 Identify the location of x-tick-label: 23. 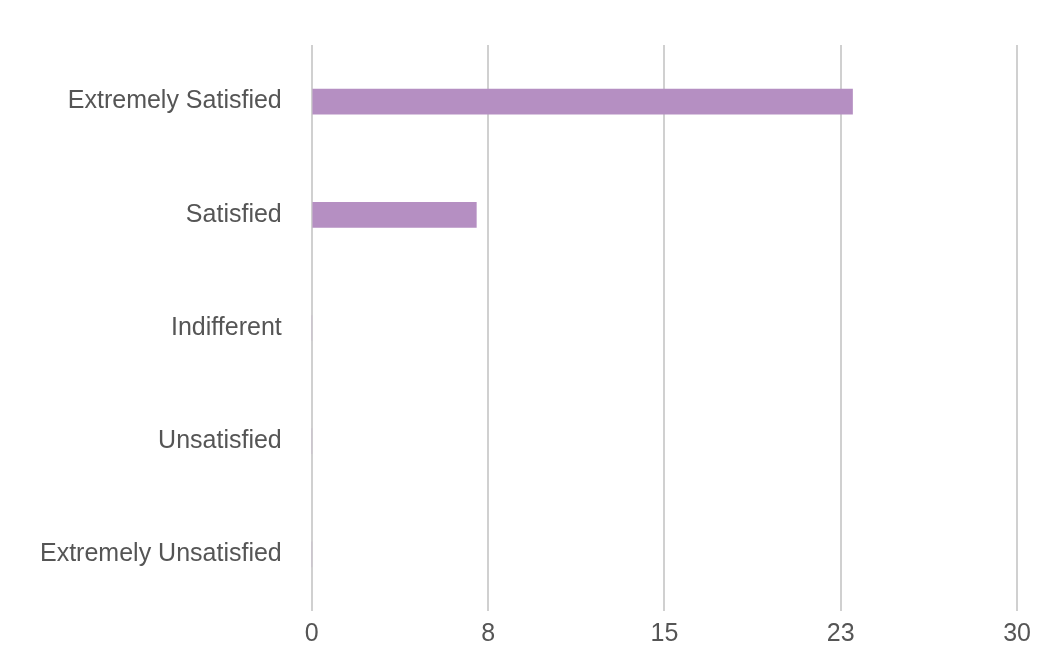
(840, 631).